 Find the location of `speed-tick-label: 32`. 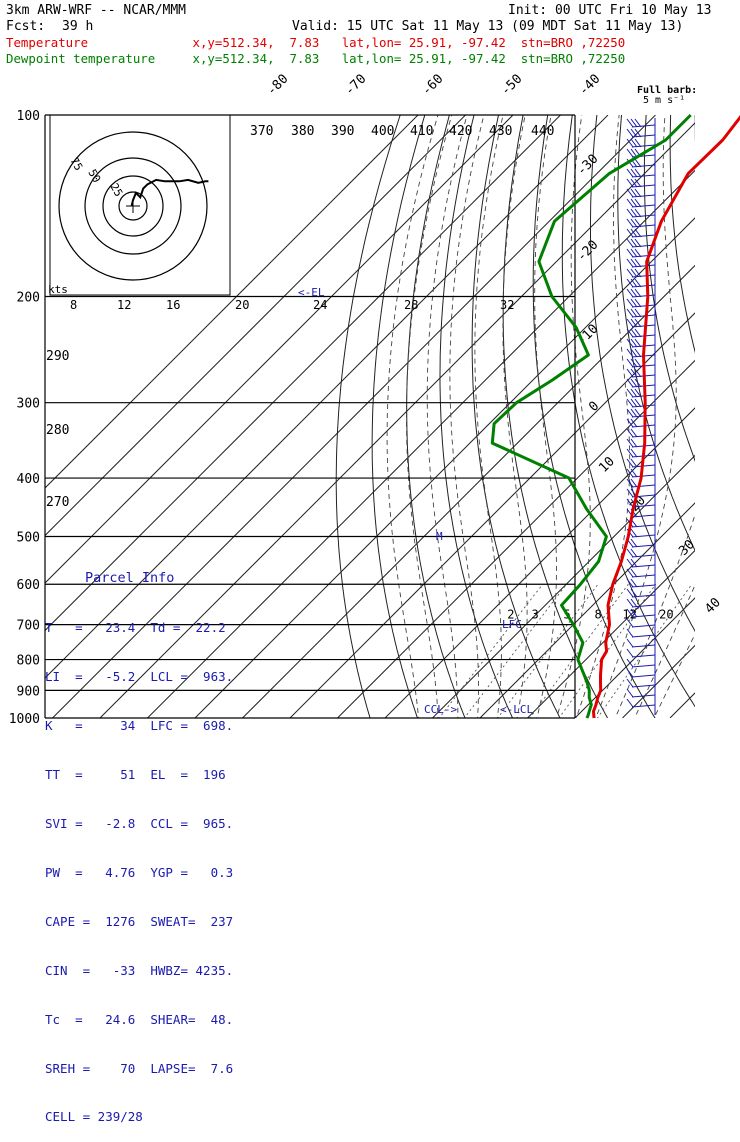

speed-tick-label: 32 is located at coordinates (507, 305).